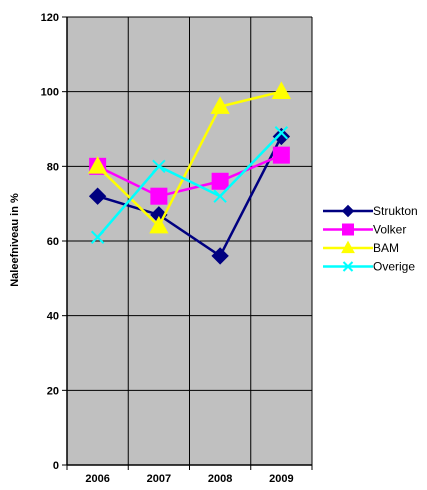 This screenshot has height=490, width=427. Describe the element at coordinates (159, 479) in the screenshot. I see `x-tick-label: 2007` at that location.